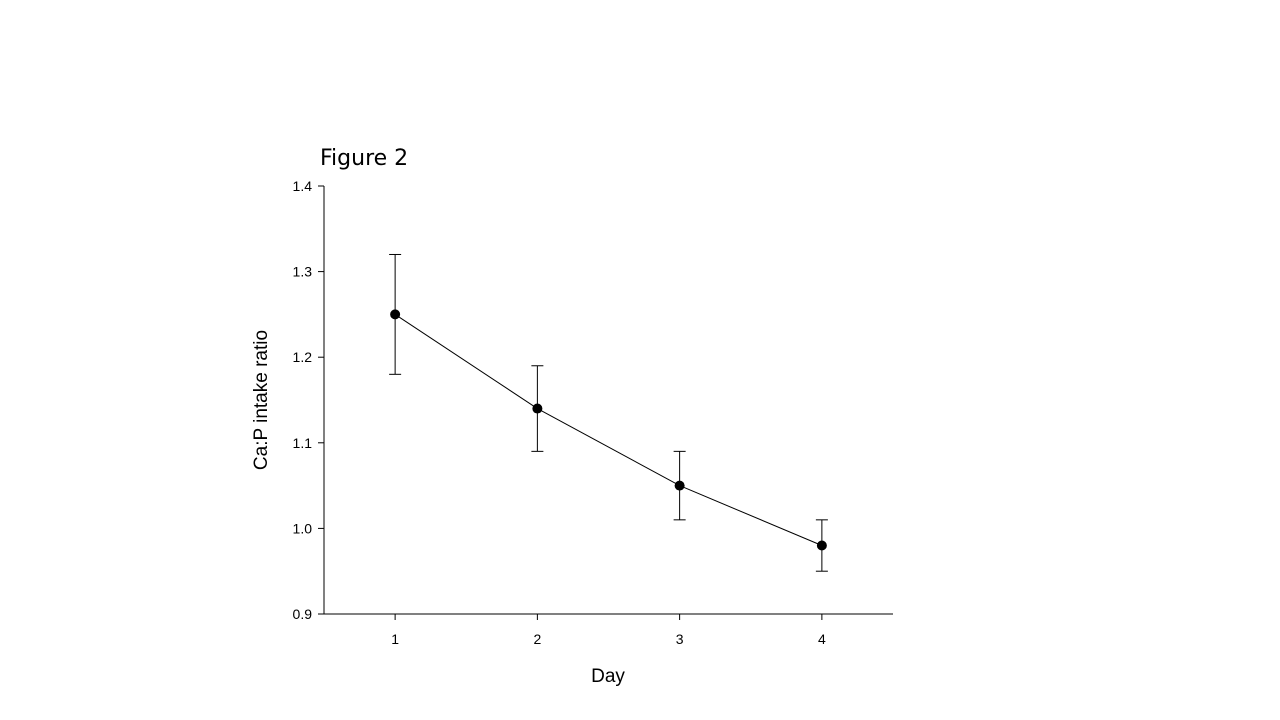  Describe the element at coordinates (680, 639) in the screenshot. I see `x-tick-label: 3` at that location.